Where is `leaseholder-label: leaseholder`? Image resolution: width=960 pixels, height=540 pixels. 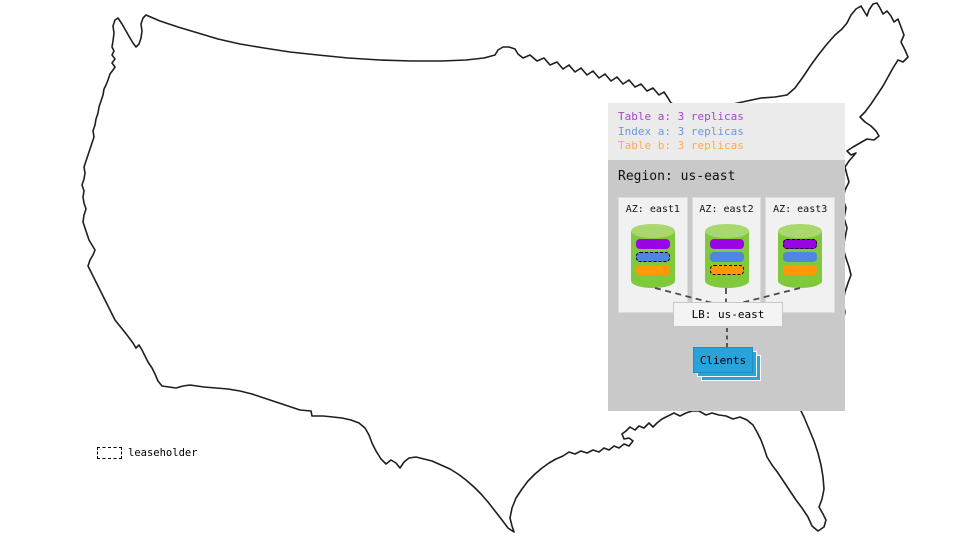 leaseholder-label: leaseholder is located at coordinates (163, 453).